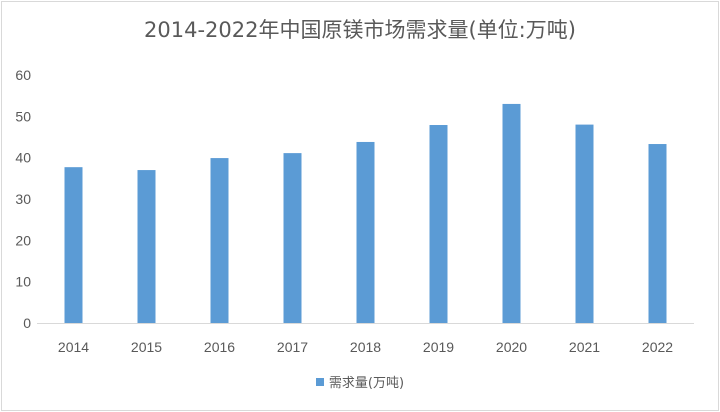 The width and height of the screenshot is (720, 412). Describe the element at coordinates (584, 347) in the screenshot. I see `x-tick-label: 2021` at that location.